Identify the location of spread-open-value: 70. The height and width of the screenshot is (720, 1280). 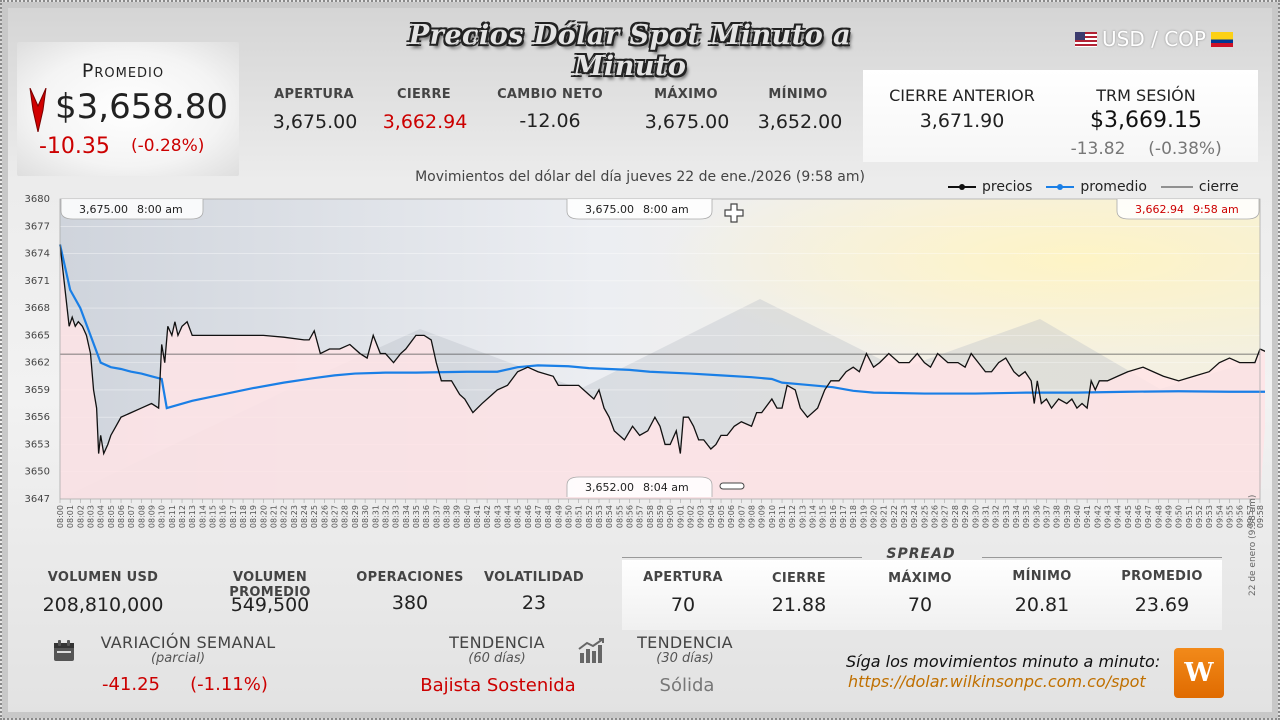
(683, 605).